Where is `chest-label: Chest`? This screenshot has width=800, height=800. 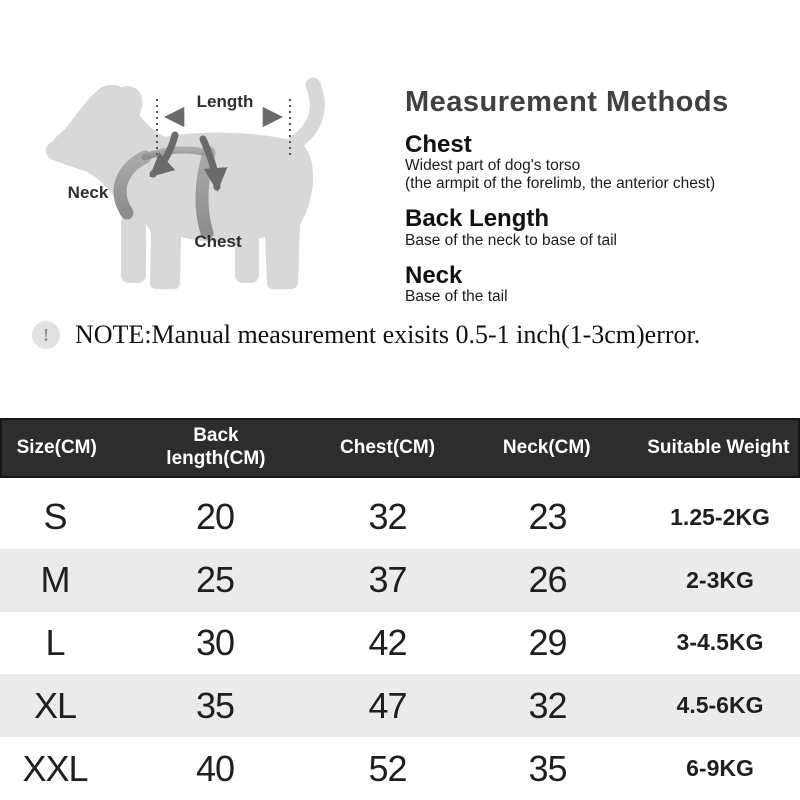 chest-label: Chest is located at coordinates (218, 241).